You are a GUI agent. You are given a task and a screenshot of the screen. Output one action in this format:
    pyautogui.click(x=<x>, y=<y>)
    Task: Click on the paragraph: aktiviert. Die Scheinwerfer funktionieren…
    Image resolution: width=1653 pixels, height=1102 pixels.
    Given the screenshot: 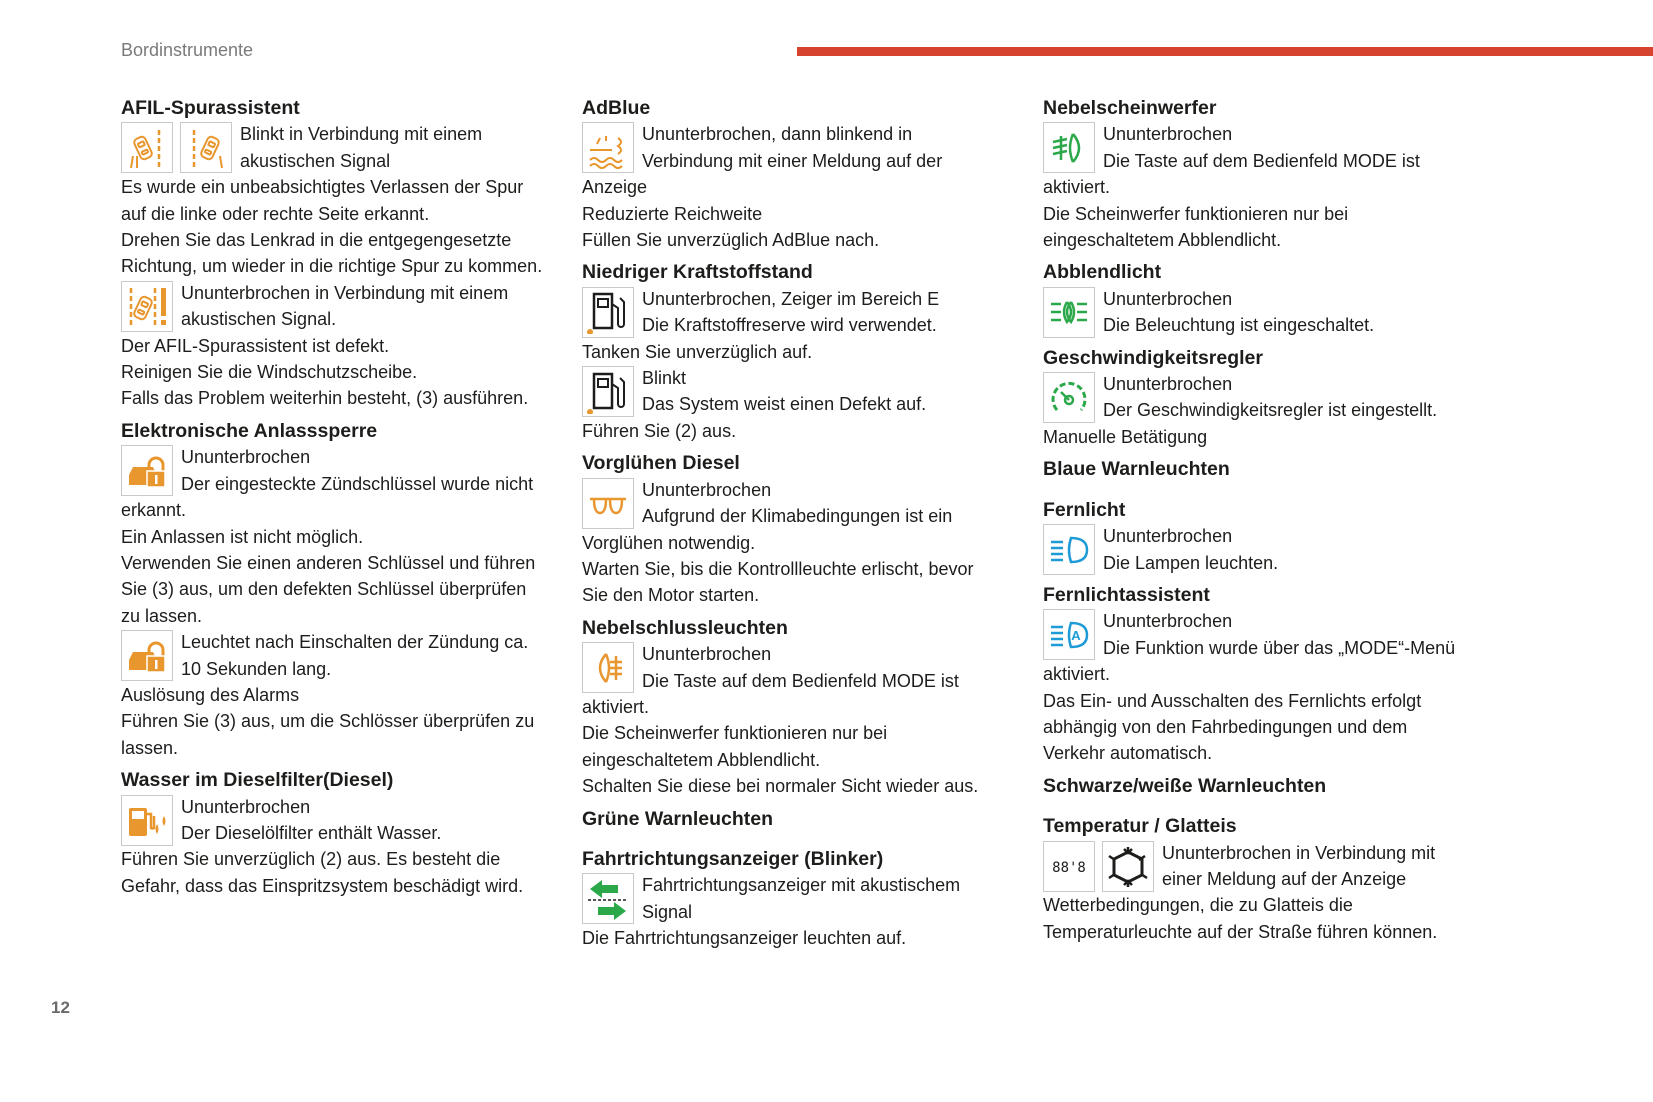 What is the action you would take?
    pyautogui.click(x=1268, y=213)
    